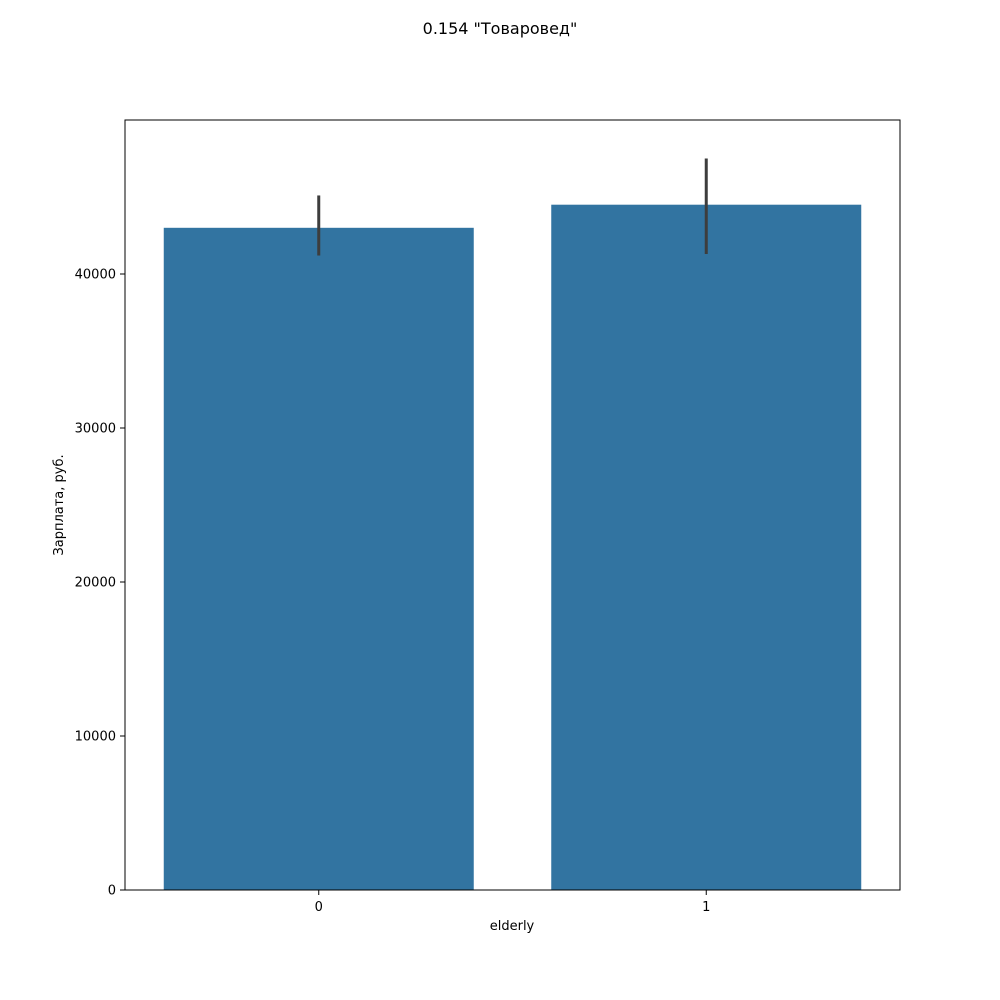  I want to click on y-tick-label: 10000, so click(95, 737).